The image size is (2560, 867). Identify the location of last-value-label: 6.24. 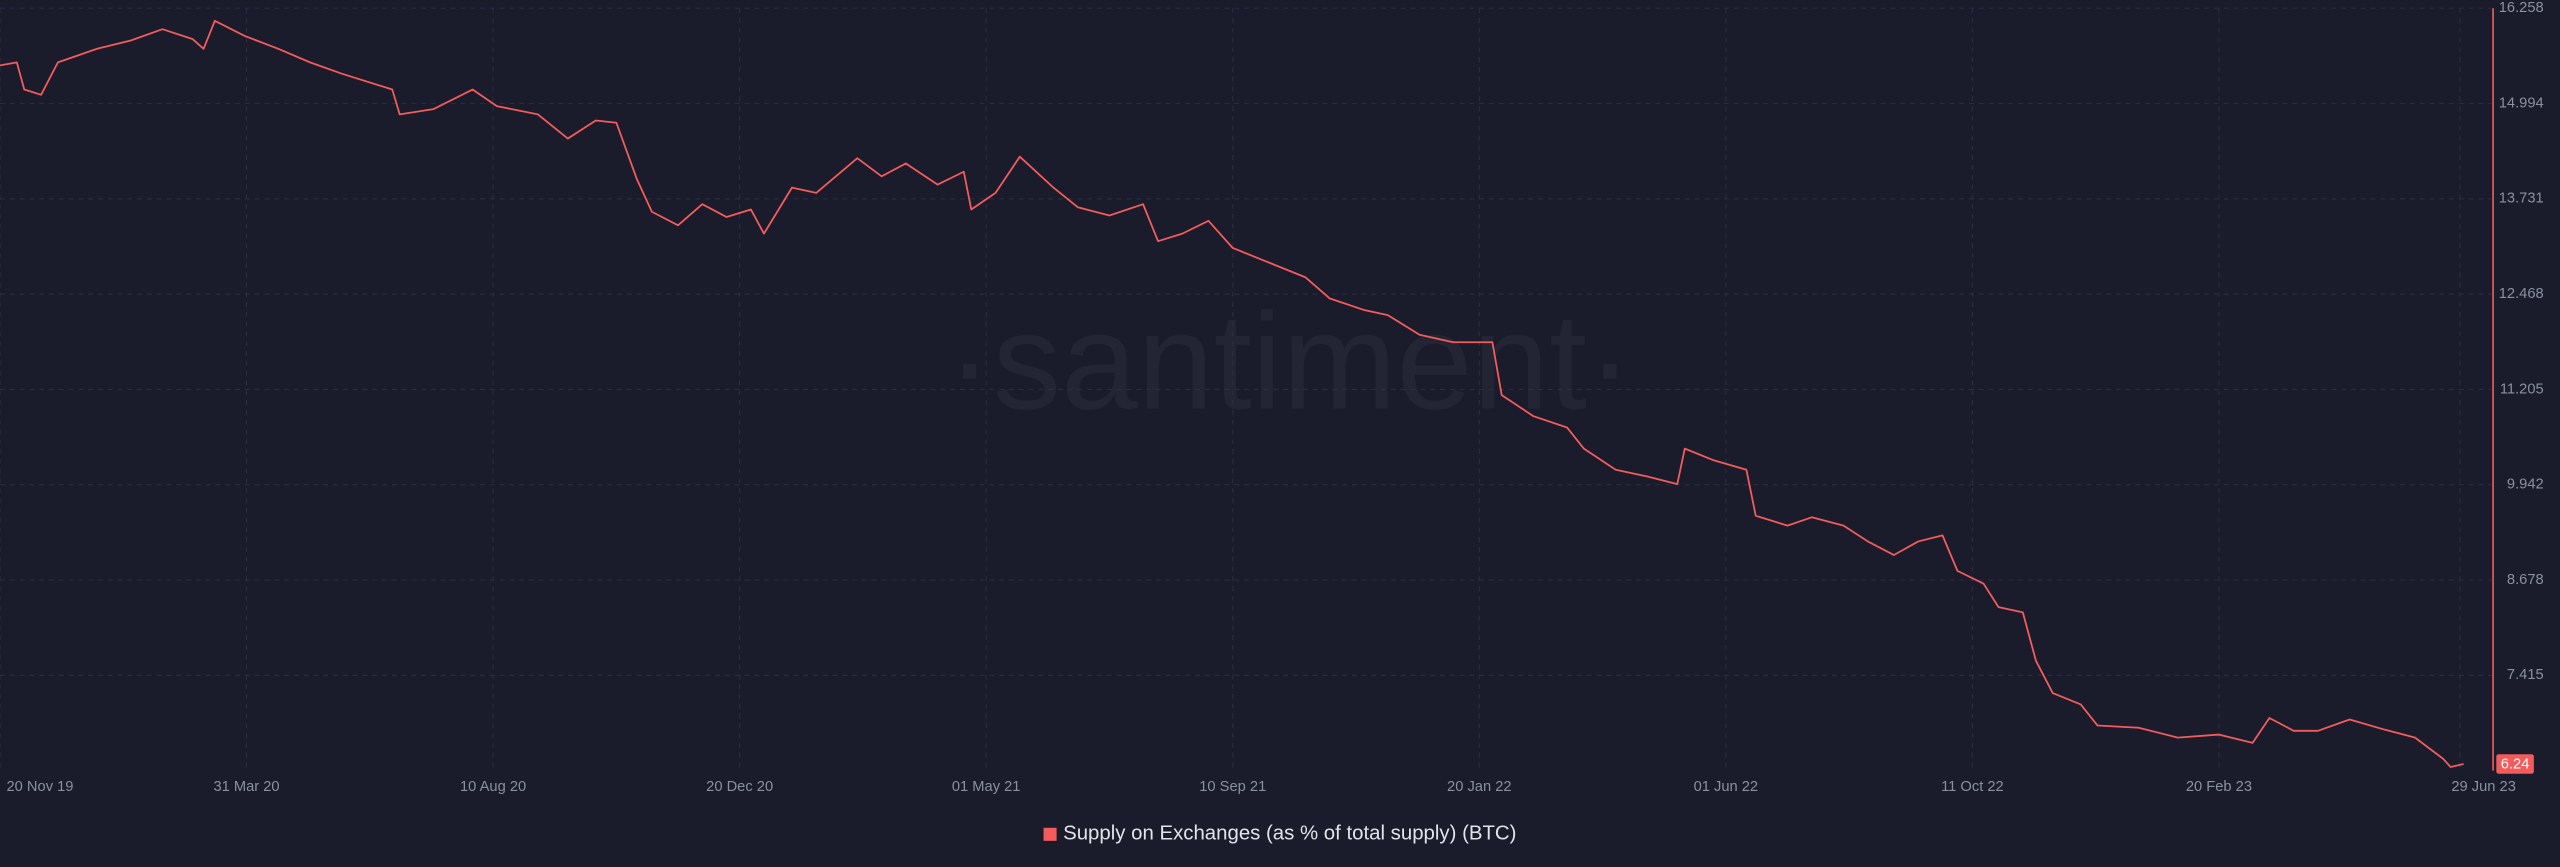
(2515, 765).